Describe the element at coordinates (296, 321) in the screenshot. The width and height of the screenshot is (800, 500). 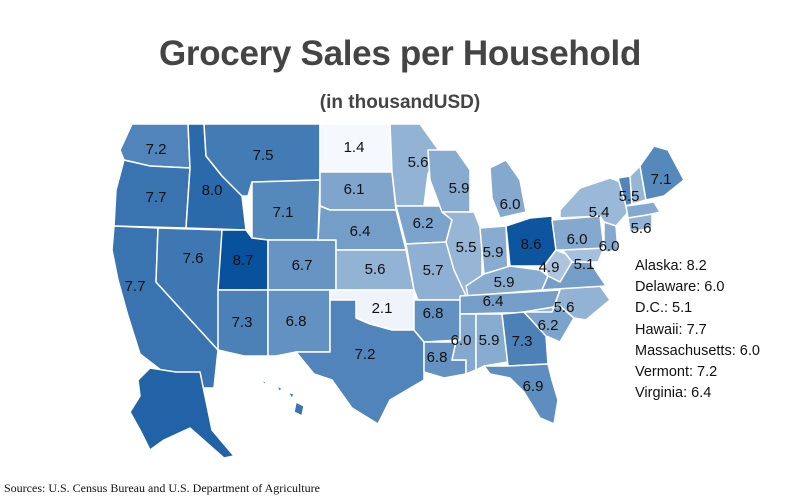
I see `label-nm: 6.8` at that location.